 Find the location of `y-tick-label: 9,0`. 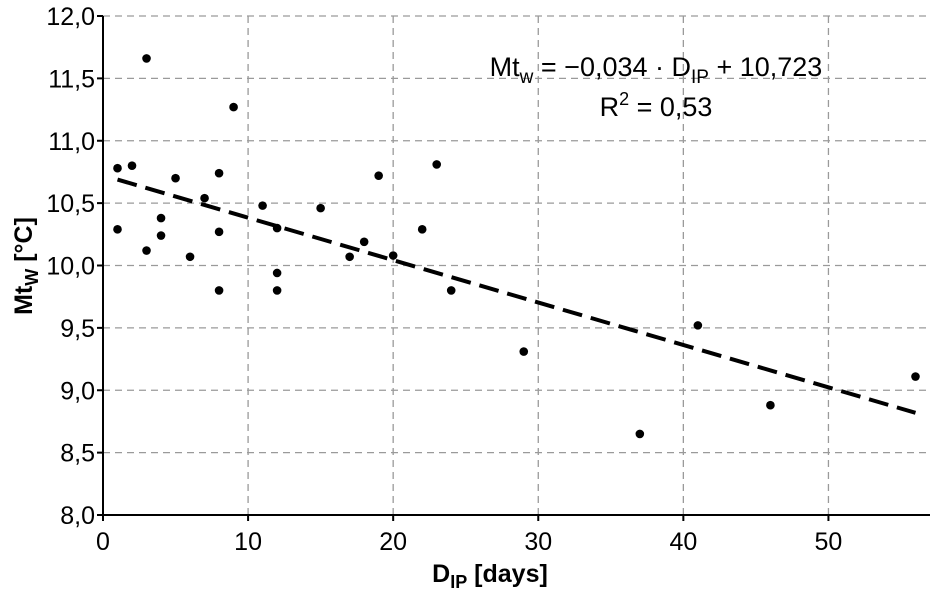

y-tick-label: 9,0 is located at coordinates (77, 391).